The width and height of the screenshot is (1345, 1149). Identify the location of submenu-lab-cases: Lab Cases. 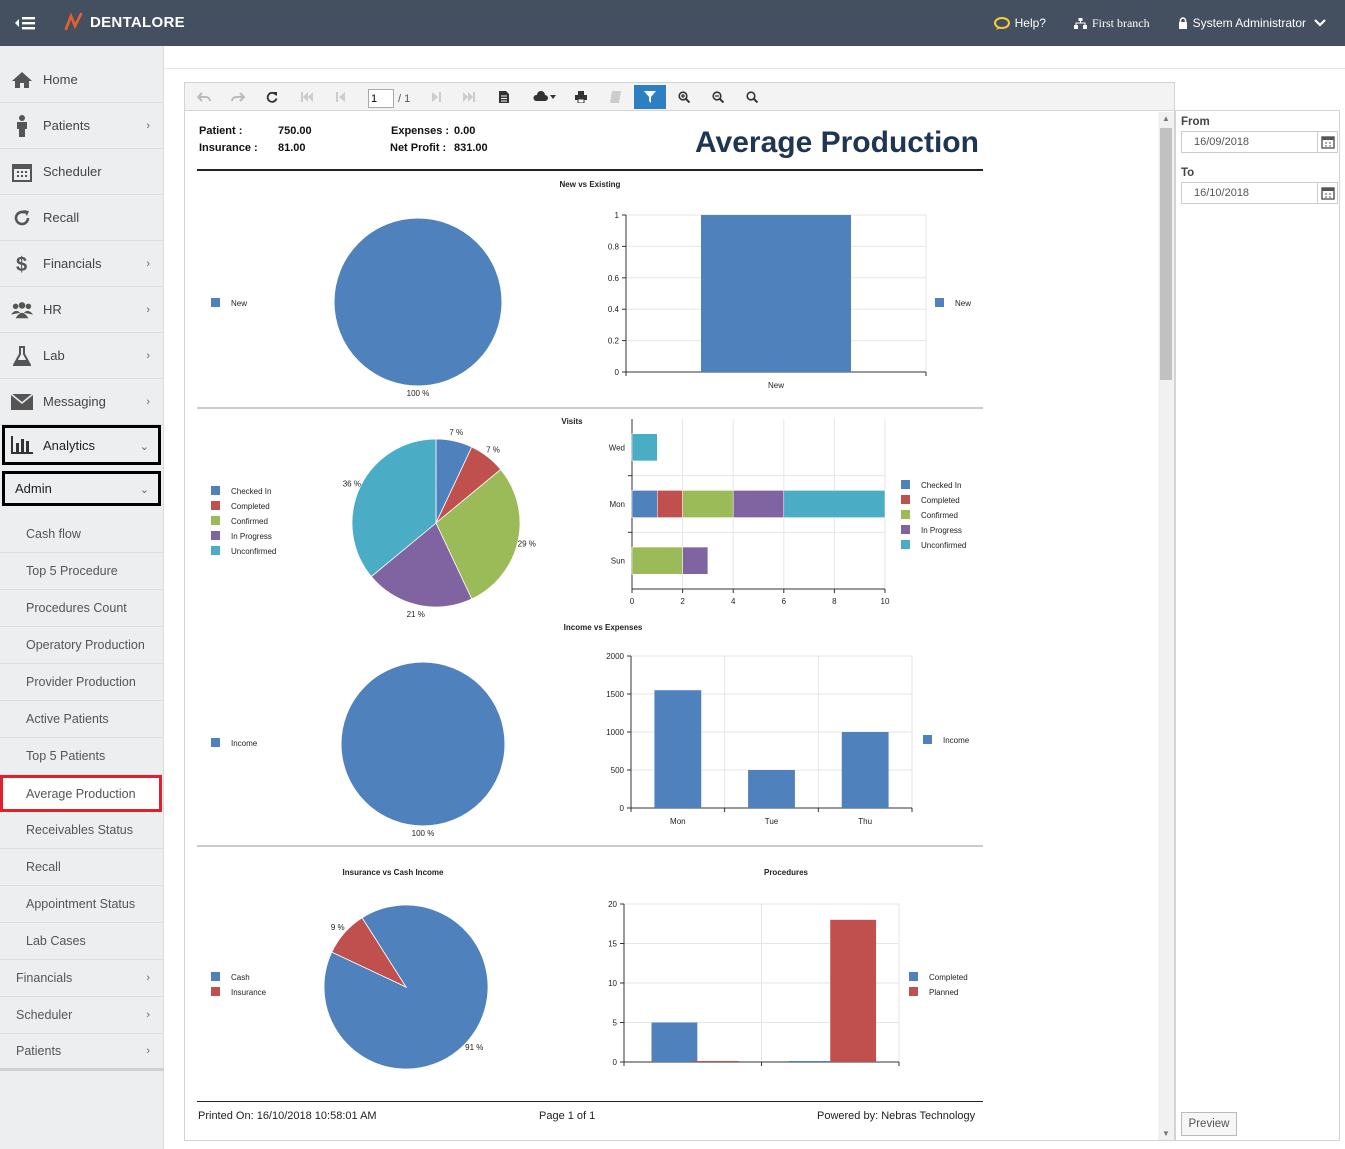
(82, 941).